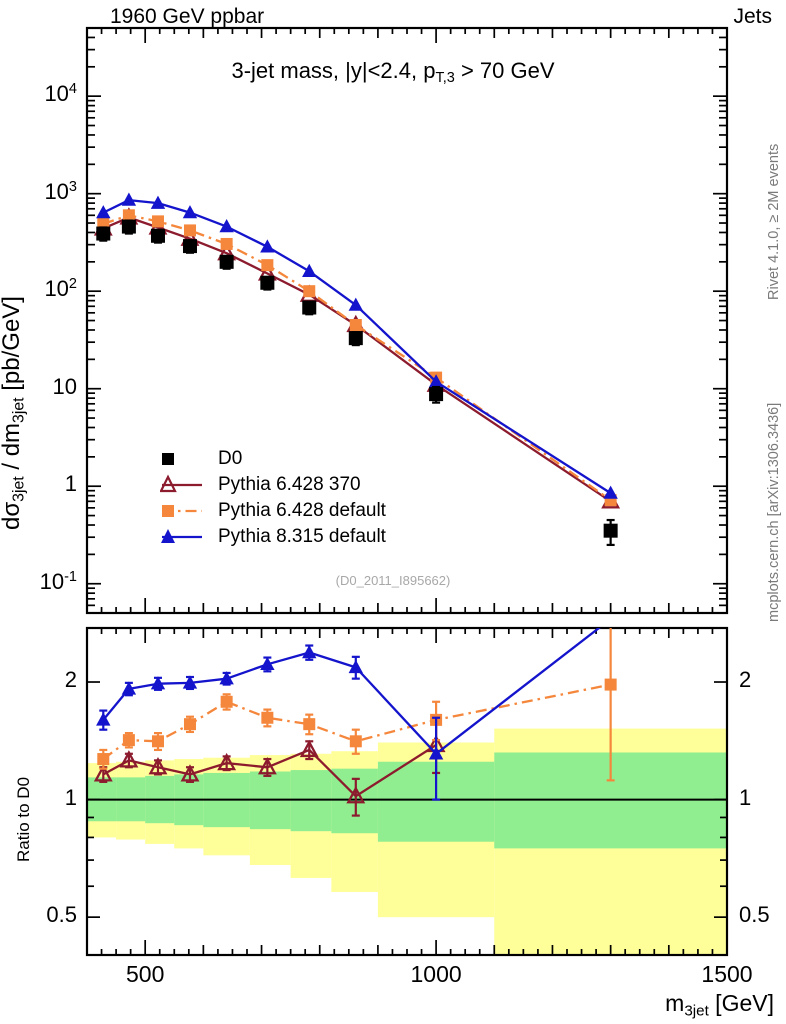 The width and height of the screenshot is (786, 1024). I want to click on header-right-category-label: Jets, so click(752, 16).